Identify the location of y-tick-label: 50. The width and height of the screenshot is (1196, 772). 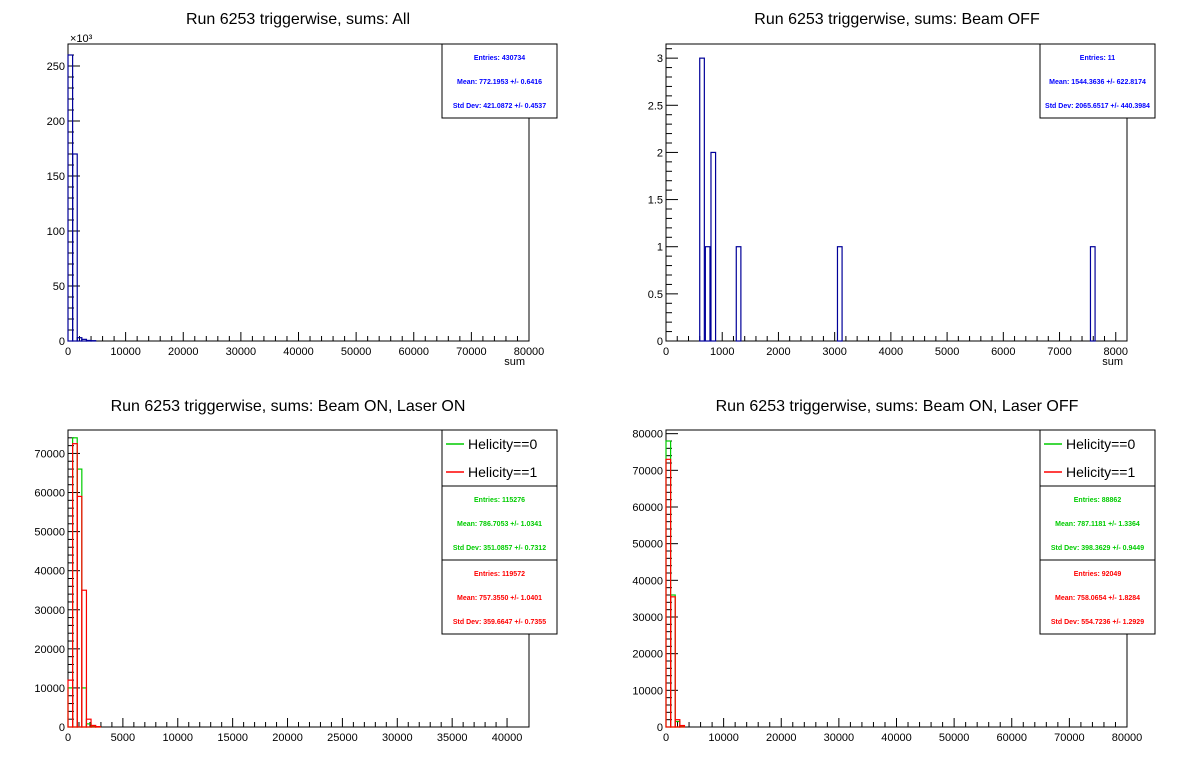
(59, 287).